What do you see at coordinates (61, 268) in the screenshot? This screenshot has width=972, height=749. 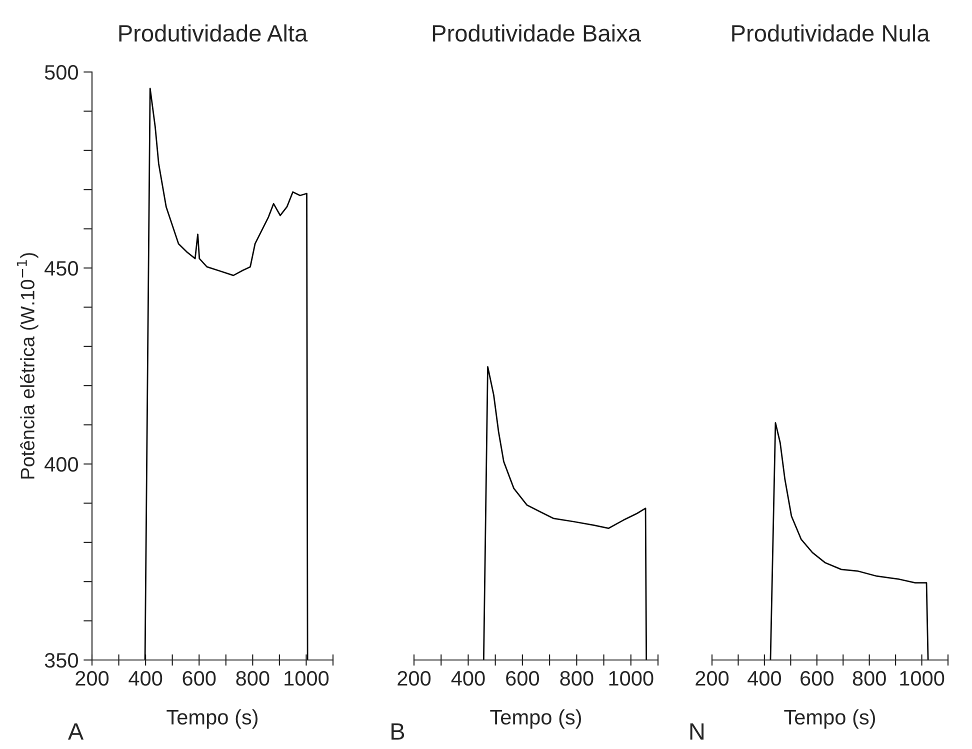 I see `y-tick-label: 450` at bounding box center [61, 268].